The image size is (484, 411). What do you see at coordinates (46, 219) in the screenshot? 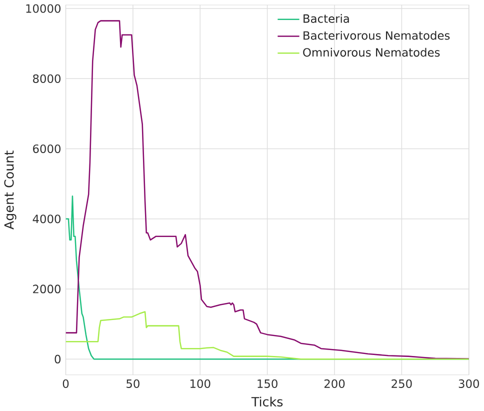
I see `y-tick-label: 4000` at bounding box center [46, 219].